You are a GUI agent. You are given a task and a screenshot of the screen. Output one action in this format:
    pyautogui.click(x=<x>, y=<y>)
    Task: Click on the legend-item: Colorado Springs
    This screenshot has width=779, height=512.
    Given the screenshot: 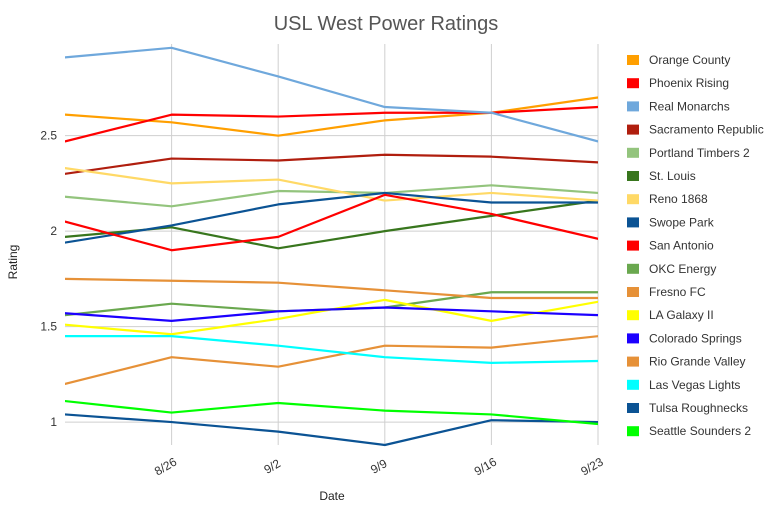 What is the action you would take?
    pyautogui.click(x=684, y=338)
    